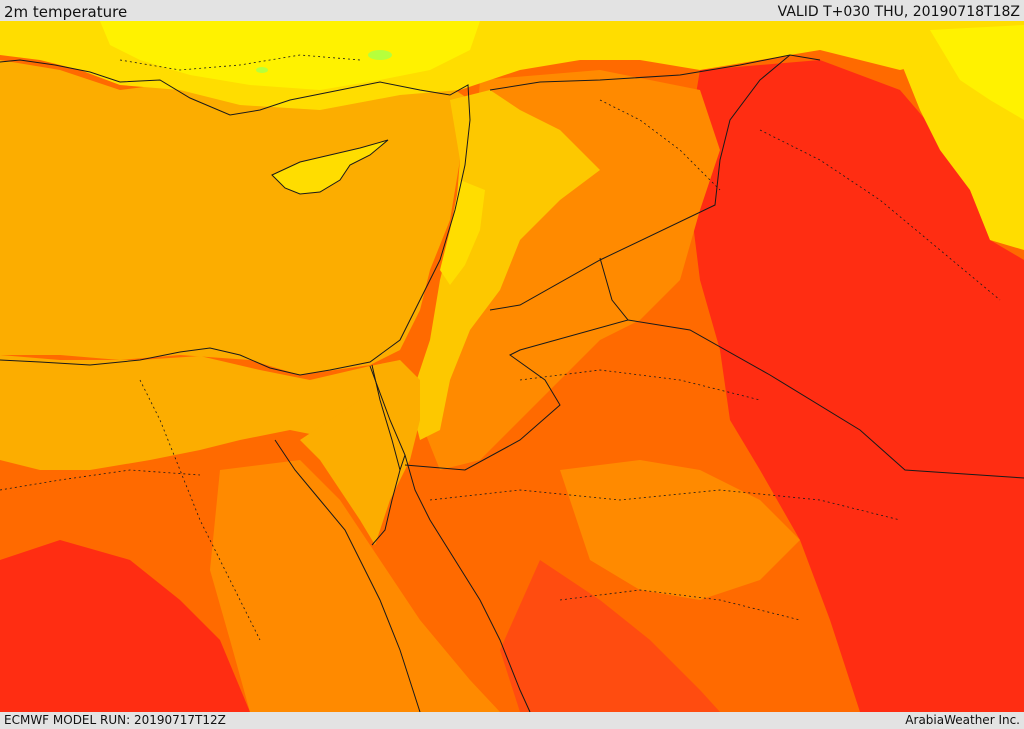  Describe the element at coordinates (505, 265) in the screenshot. I see `levant-coast-yellow` at that location.